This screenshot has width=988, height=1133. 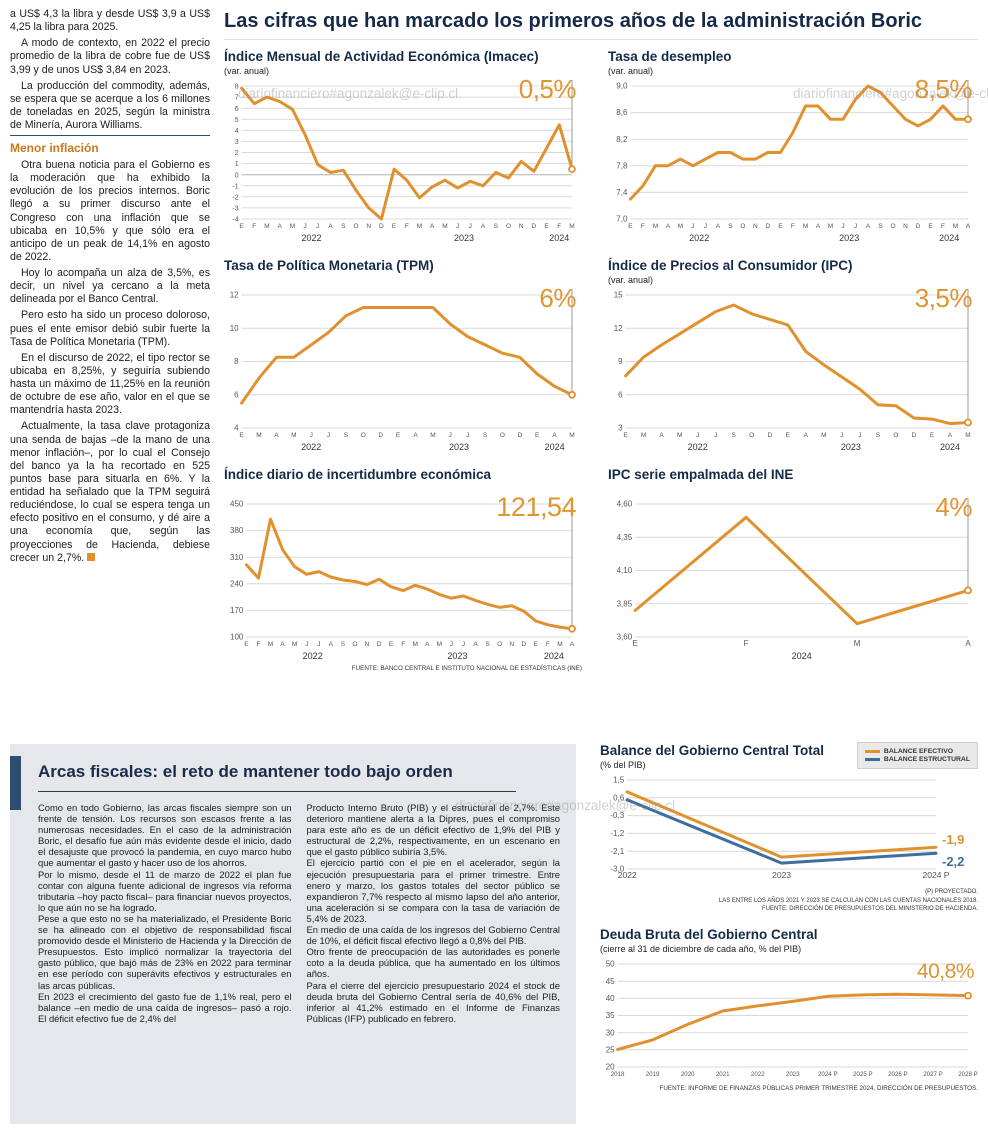 What do you see at coordinates (236, 361) in the screenshot?
I see `svg-text: 8` at bounding box center [236, 361].